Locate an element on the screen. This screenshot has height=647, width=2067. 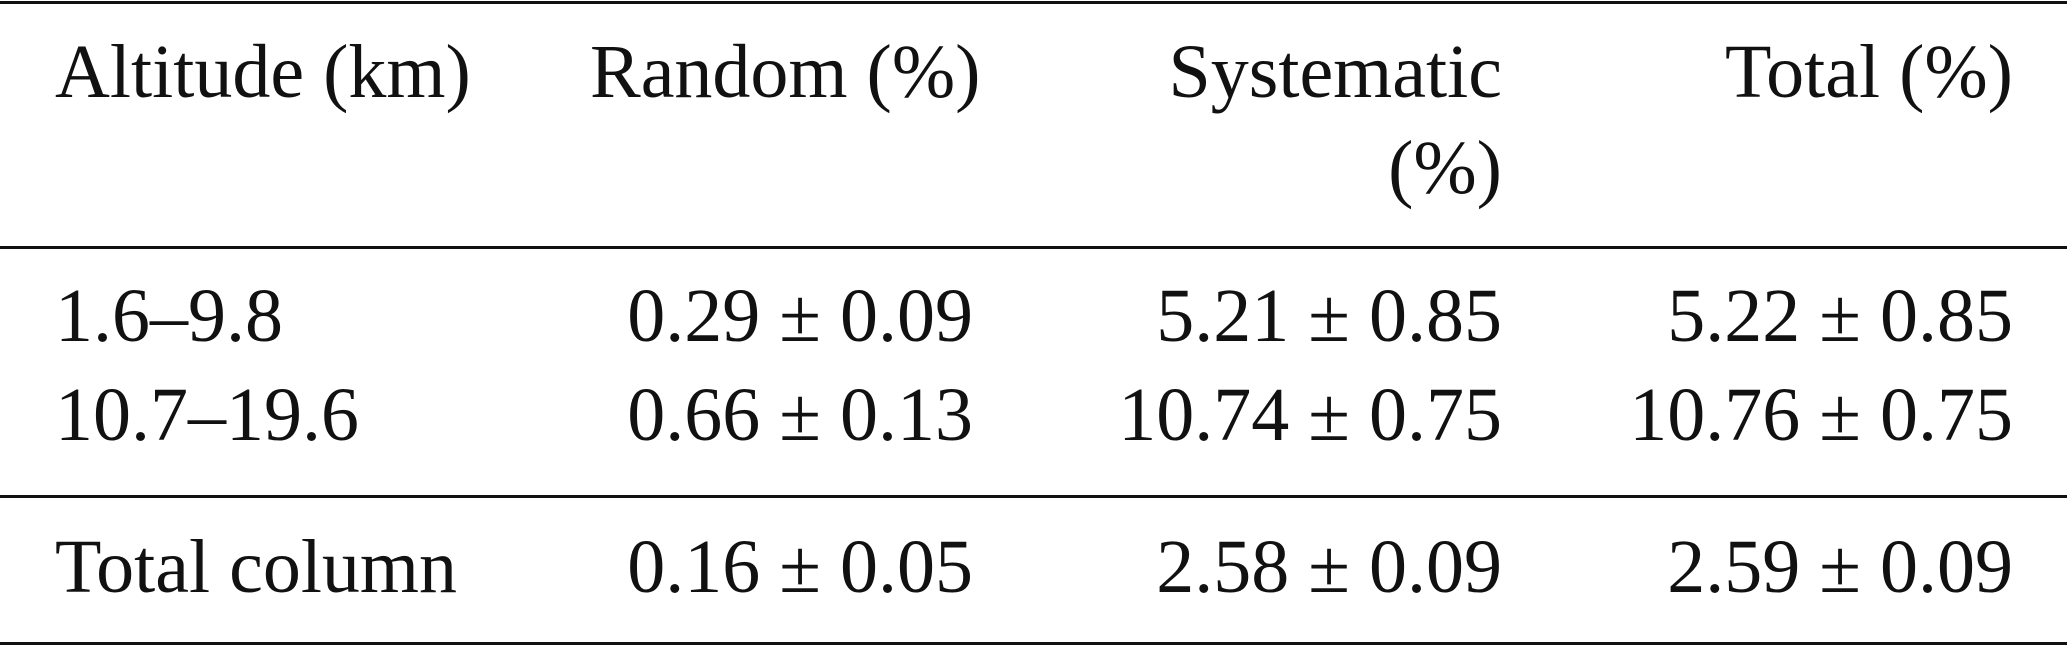
value-cell: 0.29 ± 0.09 is located at coordinates (800, 316).